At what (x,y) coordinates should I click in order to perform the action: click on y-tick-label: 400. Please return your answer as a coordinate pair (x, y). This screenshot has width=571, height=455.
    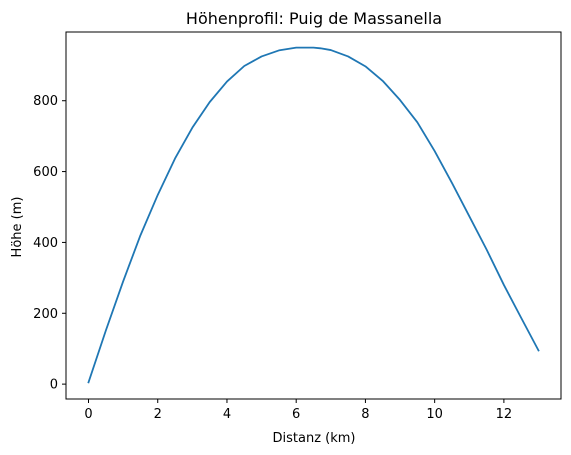
    Looking at the image, I should click on (45, 243).